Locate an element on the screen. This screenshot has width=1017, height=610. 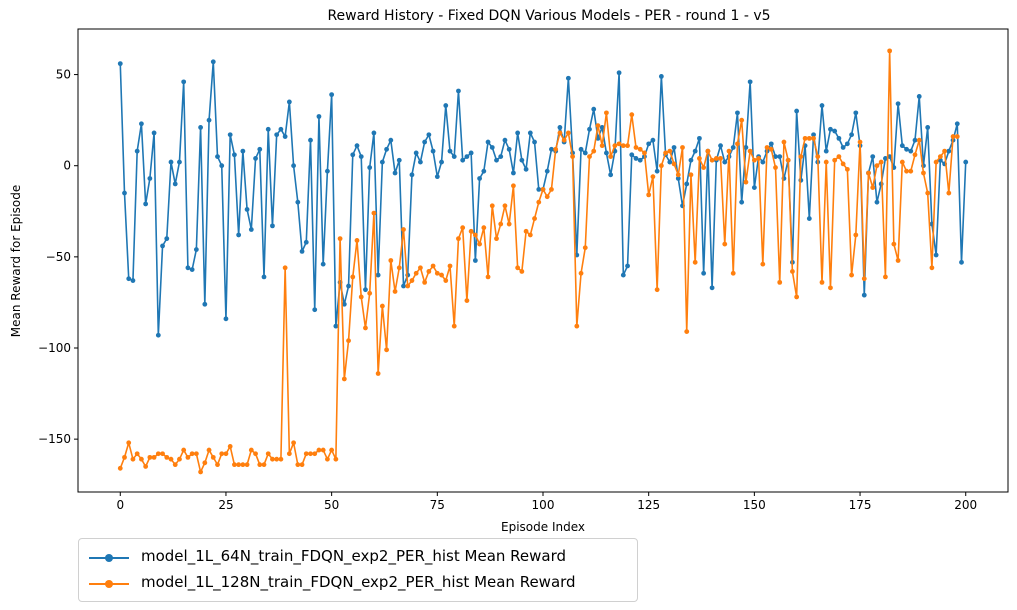
x-tick-label: 125 is located at coordinates (648, 505).